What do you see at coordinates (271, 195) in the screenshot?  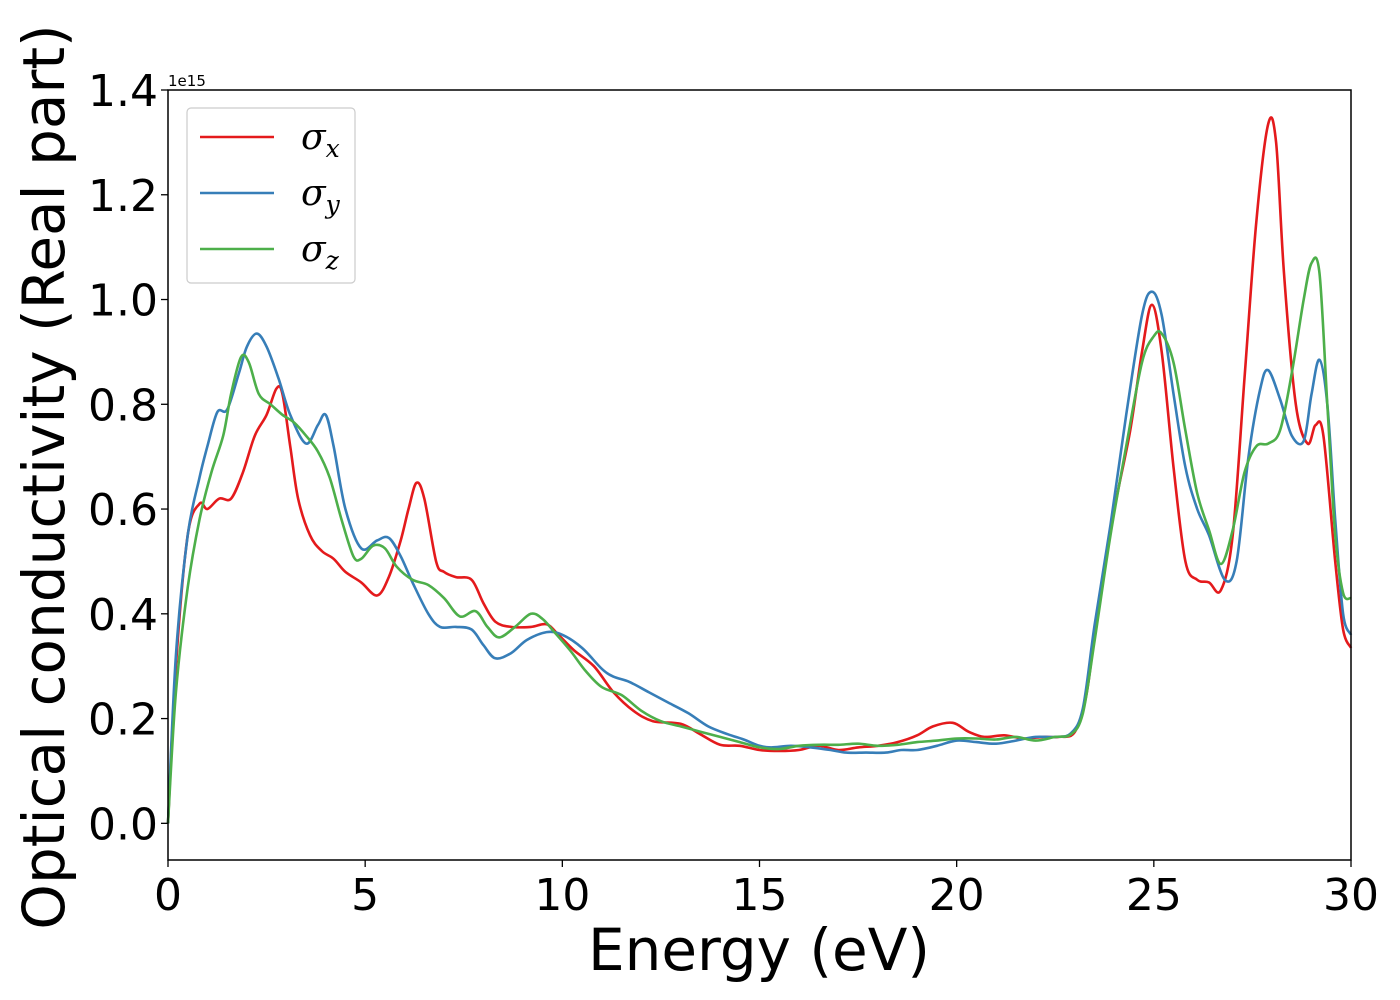 I see `legend-box` at bounding box center [271, 195].